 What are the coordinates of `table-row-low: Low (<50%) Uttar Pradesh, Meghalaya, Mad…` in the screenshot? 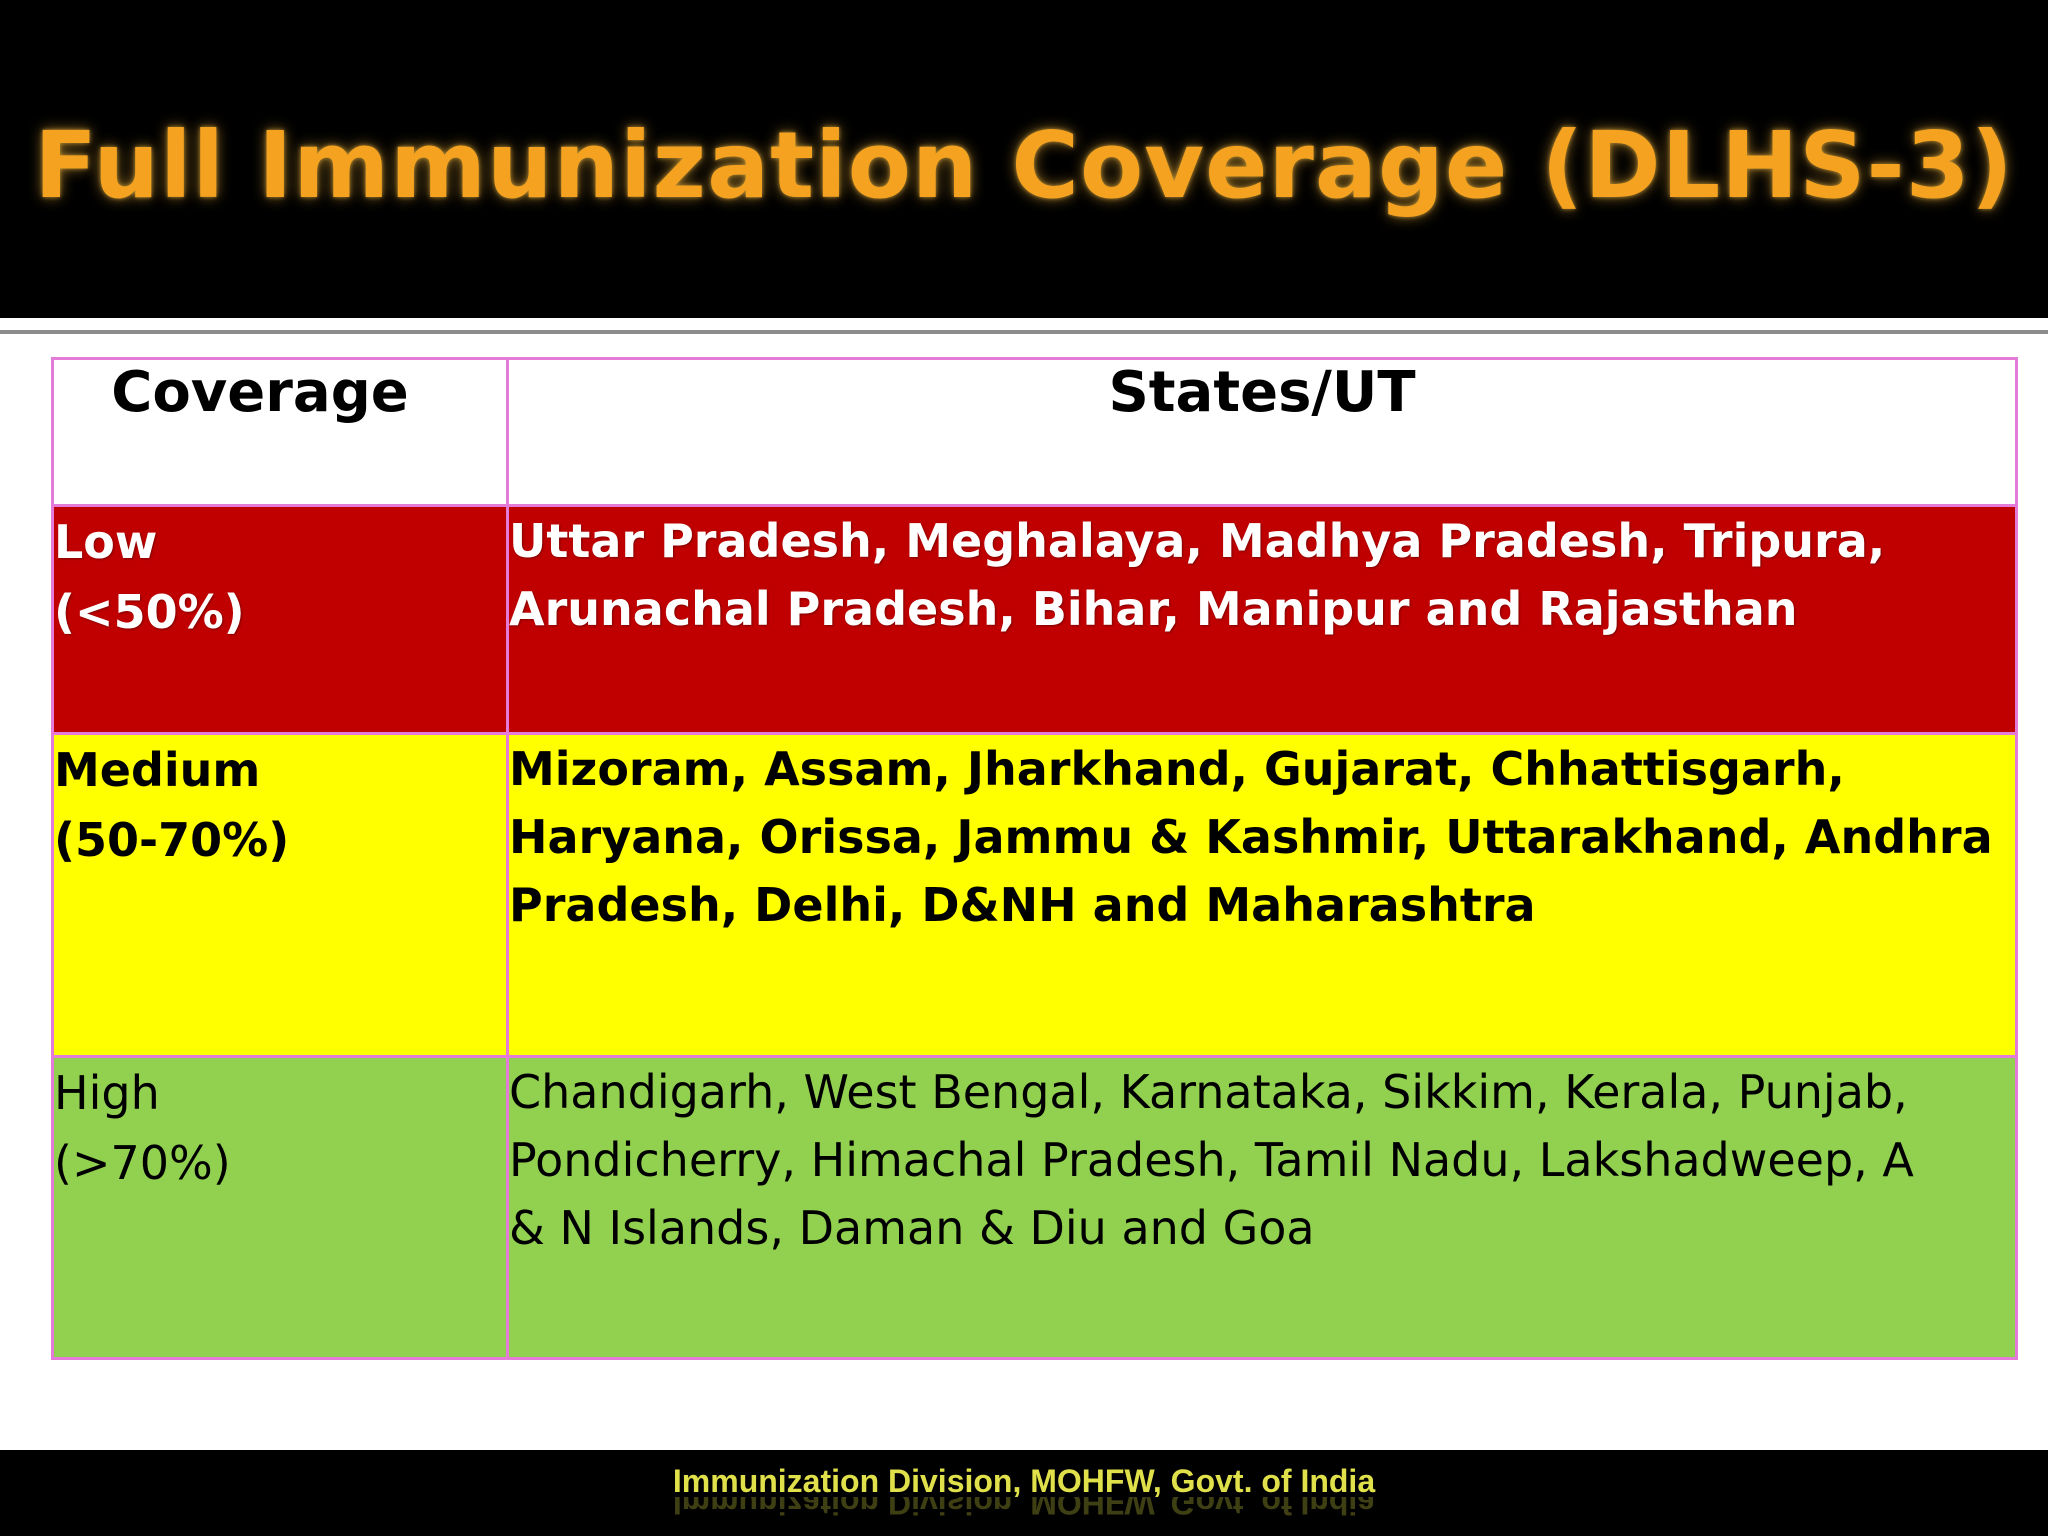 It's located at (1034, 619).